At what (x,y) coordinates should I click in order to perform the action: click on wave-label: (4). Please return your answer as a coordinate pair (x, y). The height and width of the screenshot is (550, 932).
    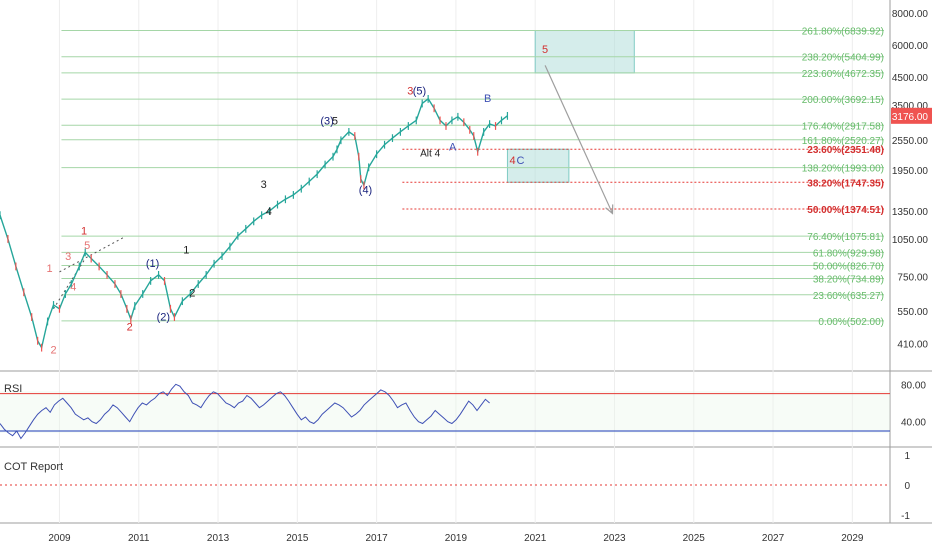
    Looking at the image, I should click on (365, 190).